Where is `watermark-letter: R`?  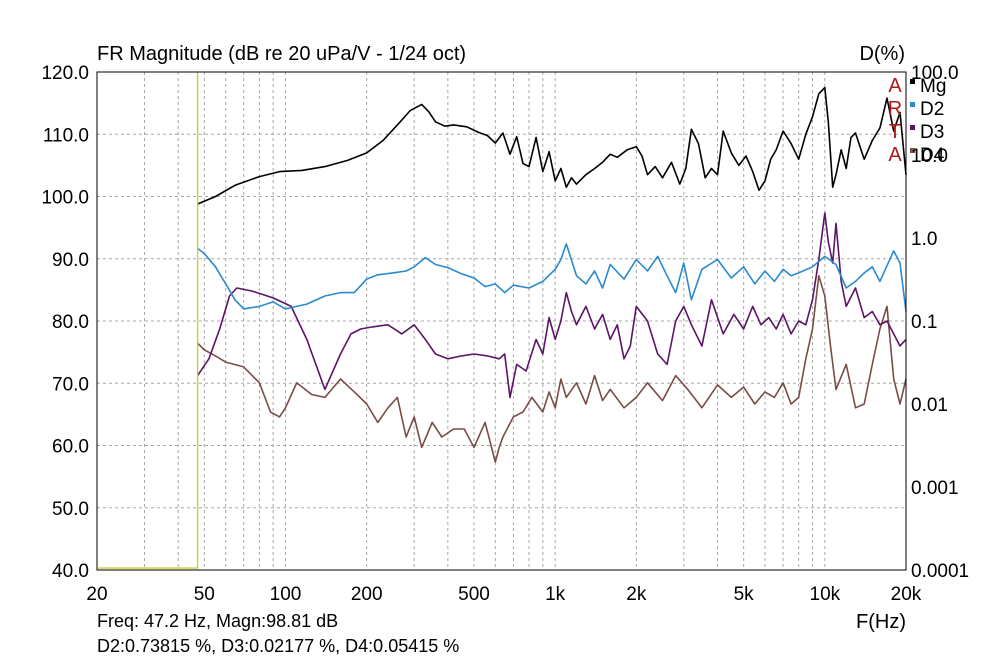
watermark-letter: R is located at coordinates (895, 109).